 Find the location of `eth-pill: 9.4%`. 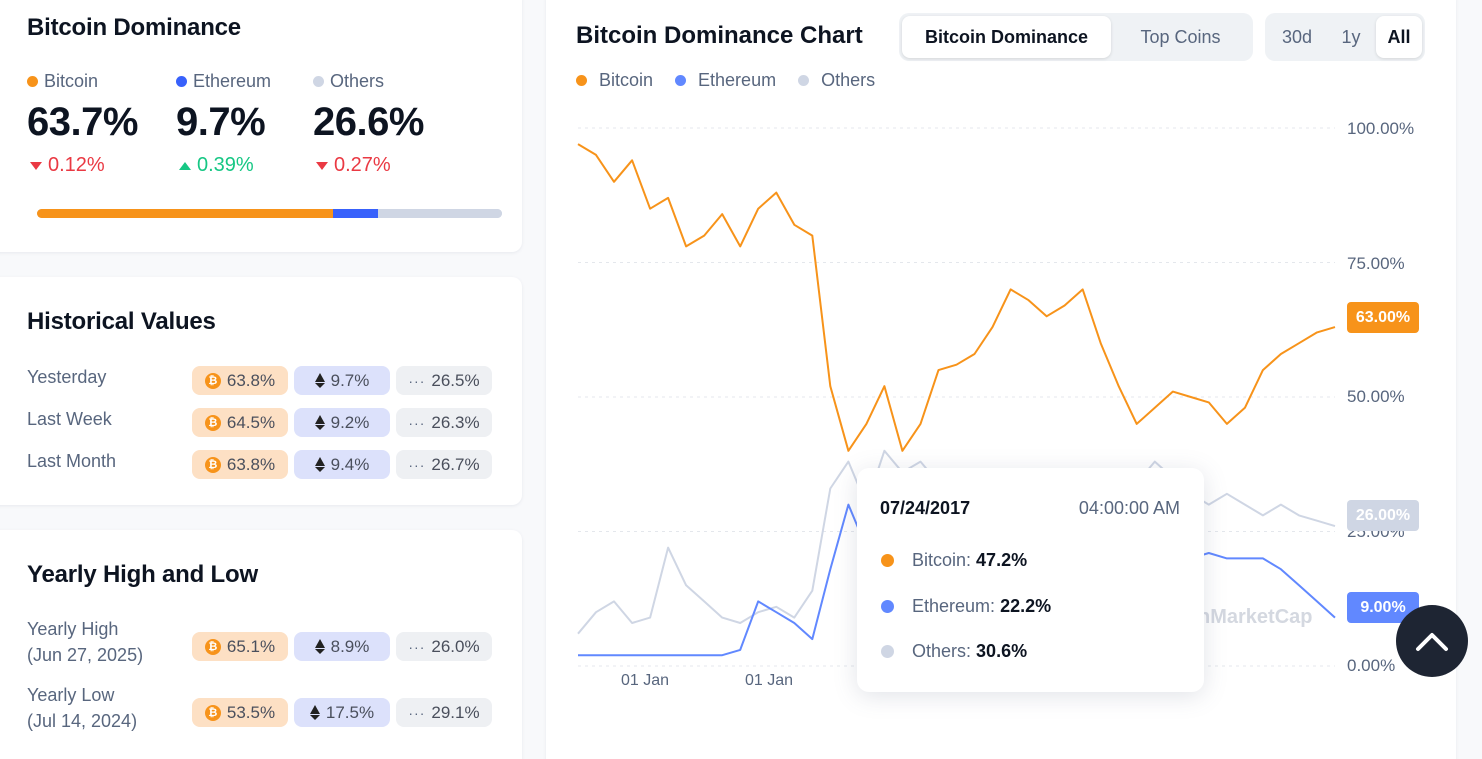

eth-pill: 9.4% is located at coordinates (342, 464).